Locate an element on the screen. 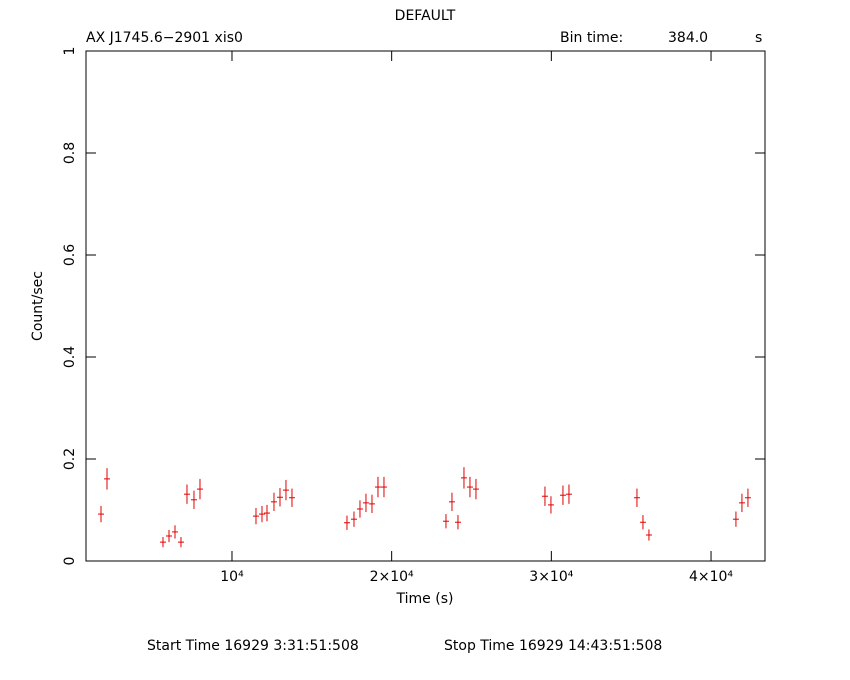 This screenshot has width=850, height=680. y-tick-label: 0.6 is located at coordinates (70, 255).